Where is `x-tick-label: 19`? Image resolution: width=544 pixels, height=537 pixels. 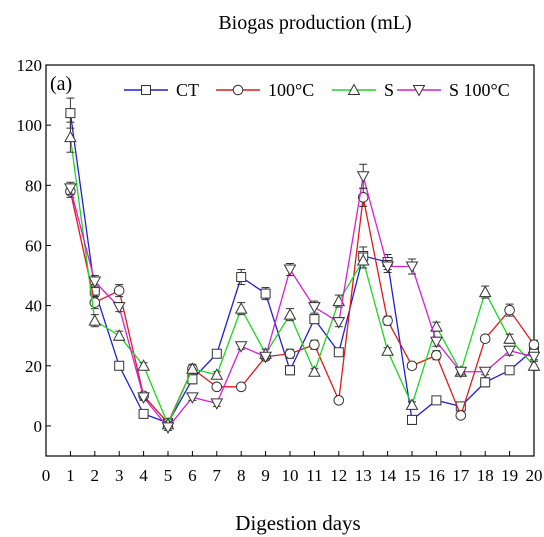 x-tick-label: 19 is located at coordinates (509, 475).